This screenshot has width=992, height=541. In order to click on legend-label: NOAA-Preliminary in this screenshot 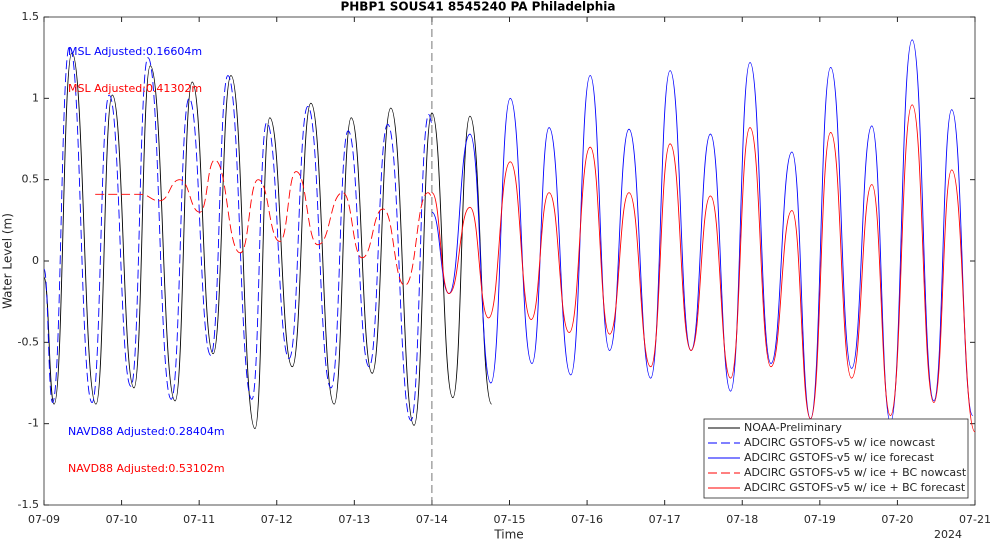, I will do `click(793, 427)`.